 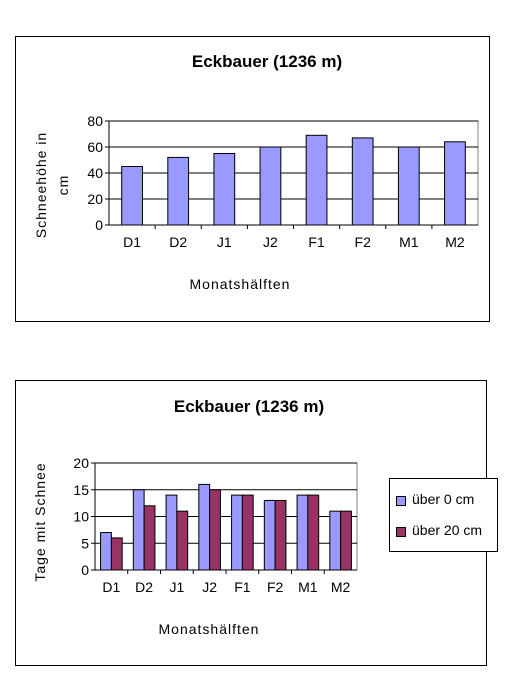 What do you see at coordinates (95, 121) in the screenshot?
I see `y-tick-label: 80` at bounding box center [95, 121].